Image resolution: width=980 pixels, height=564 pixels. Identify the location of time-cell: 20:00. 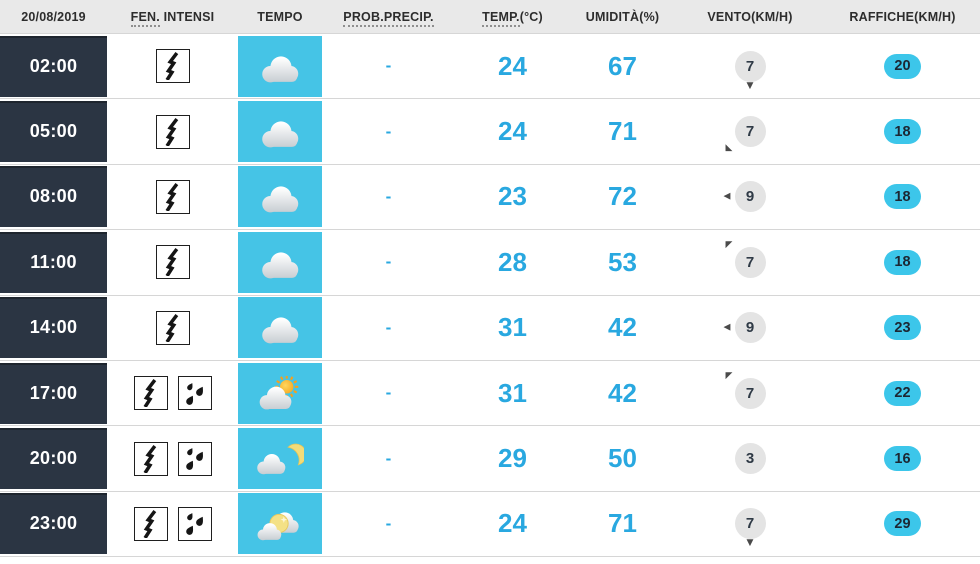
(53, 459).